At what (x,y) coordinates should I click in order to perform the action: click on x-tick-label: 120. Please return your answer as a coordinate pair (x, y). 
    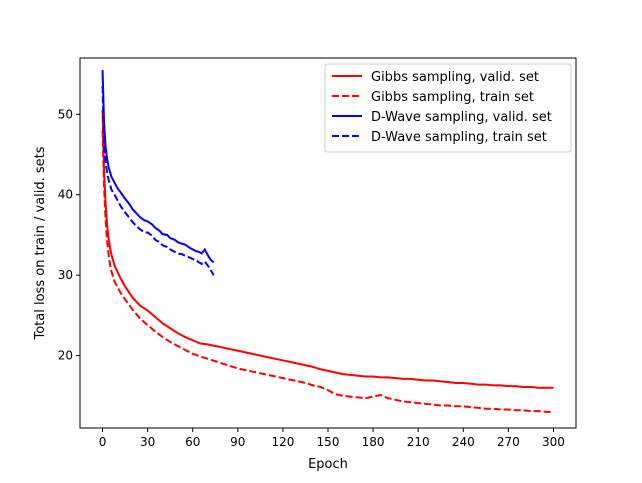
    Looking at the image, I should click on (282, 442).